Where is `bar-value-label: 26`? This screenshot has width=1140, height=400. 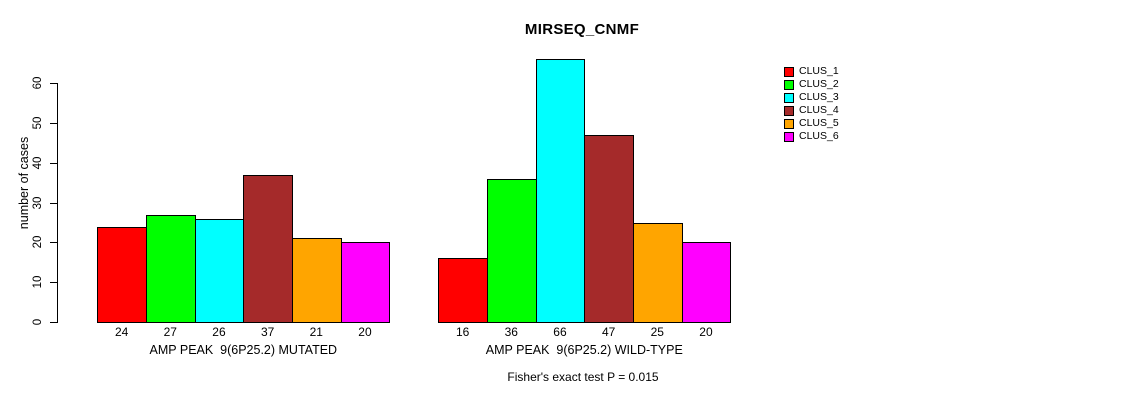 bar-value-label: 26 is located at coordinates (219, 332).